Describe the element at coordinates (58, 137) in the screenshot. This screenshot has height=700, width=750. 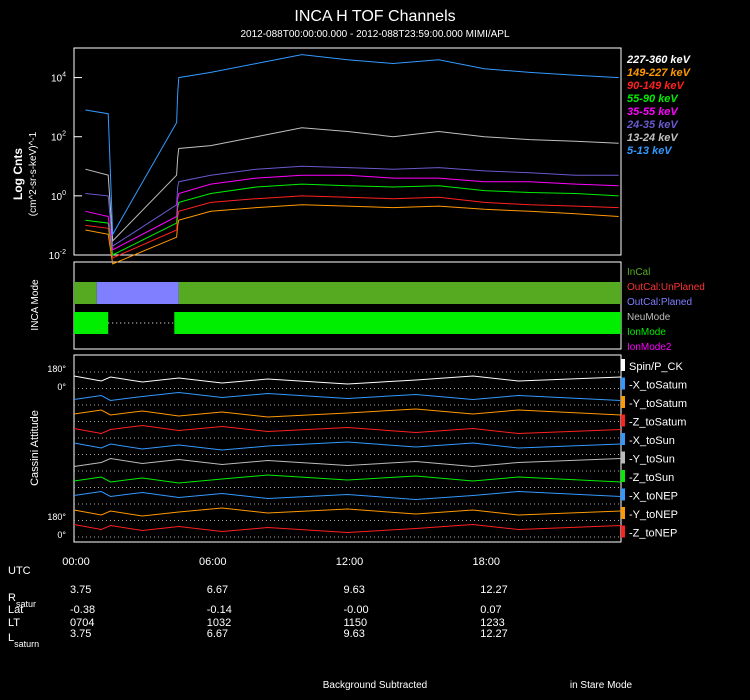
I see `tof-ytick-label: 10²` at that location.